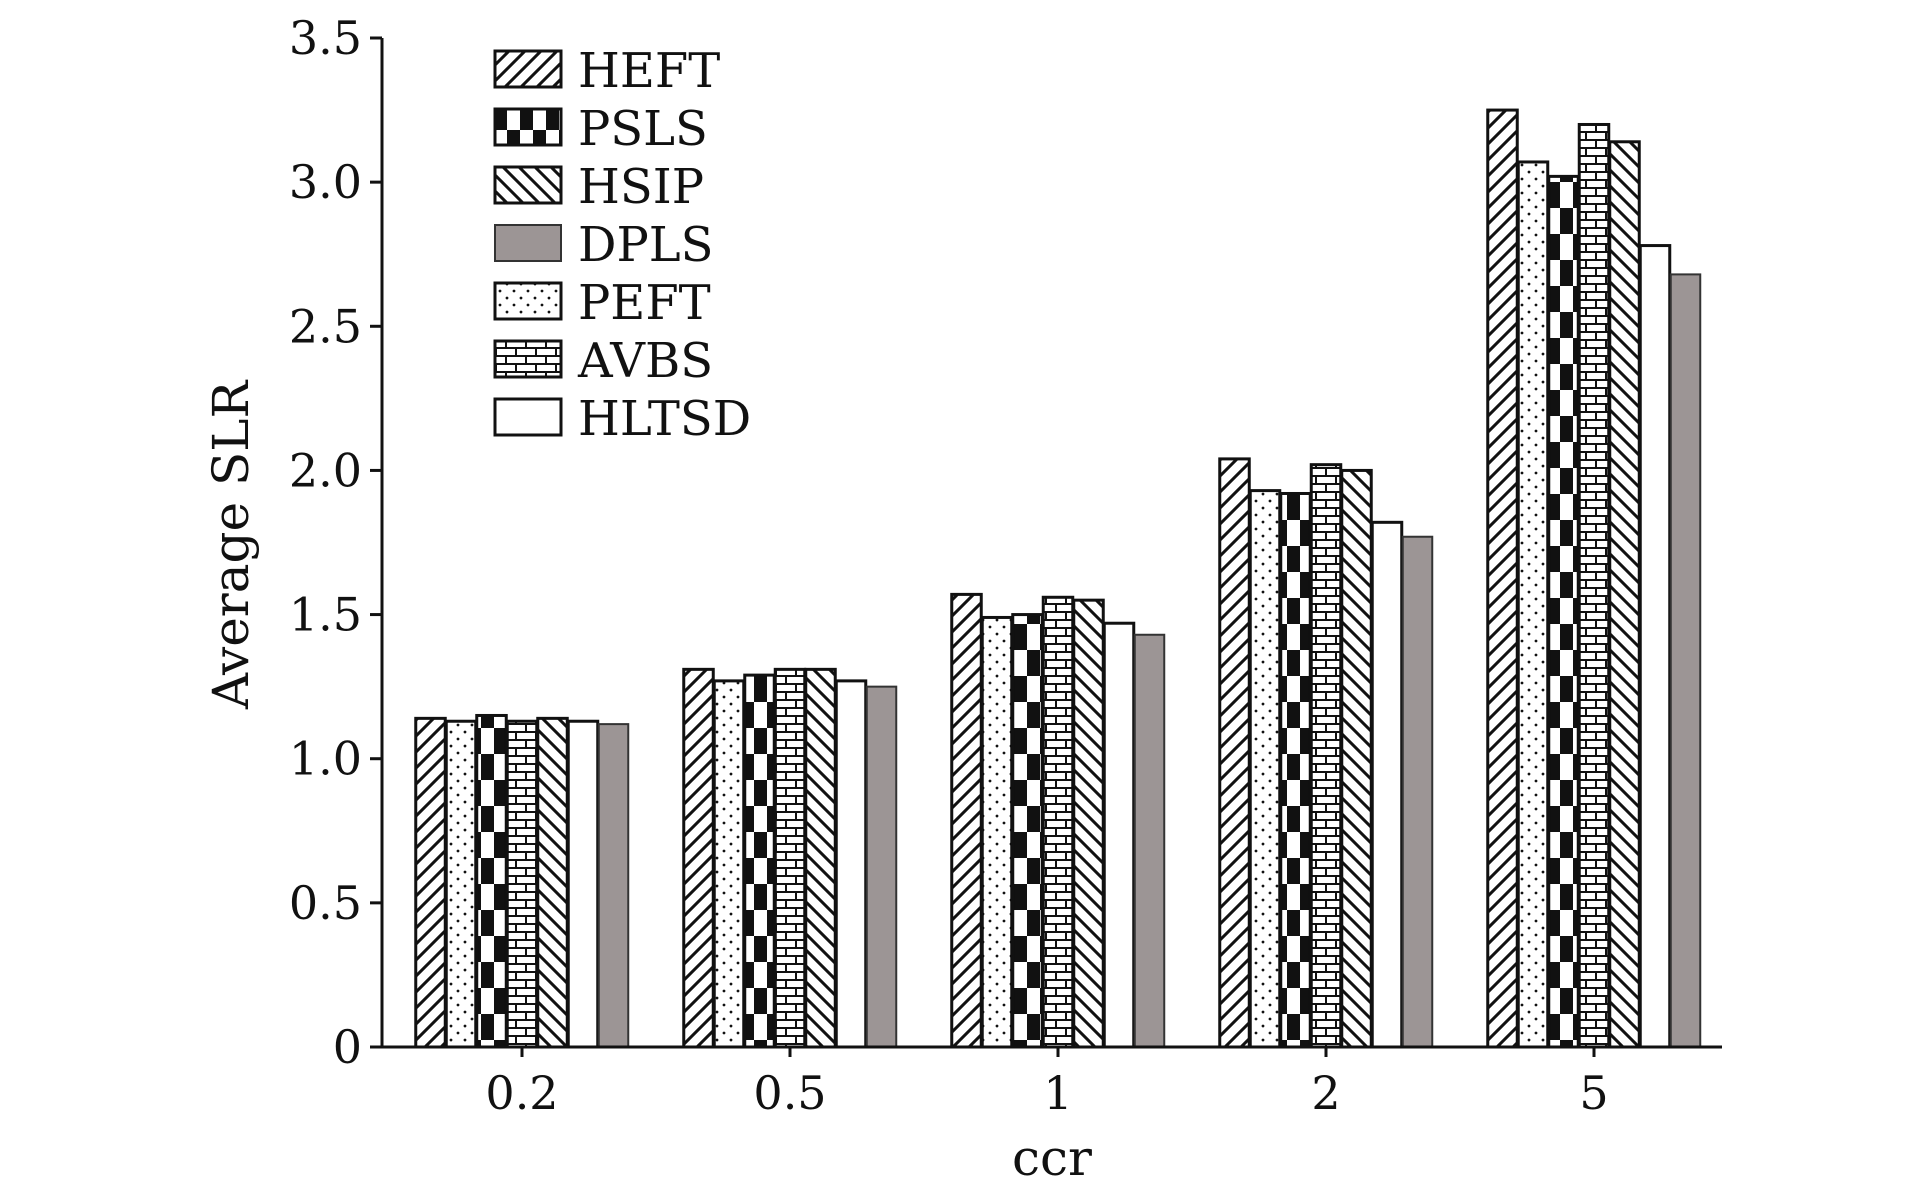 The width and height of the screenshot is (1913, 1181). What do you see at coordinates (325, 326) in the screenshot?
I see `y-tick-label: 2.5` at bounding box center [325, 326].